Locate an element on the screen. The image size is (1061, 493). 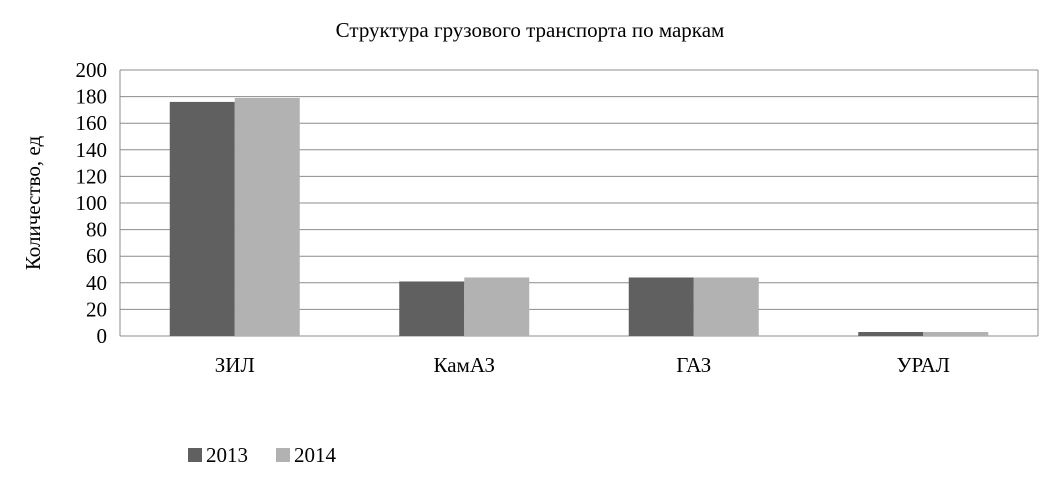
y-tick-label: 200 is located at coordinates (92, 70).